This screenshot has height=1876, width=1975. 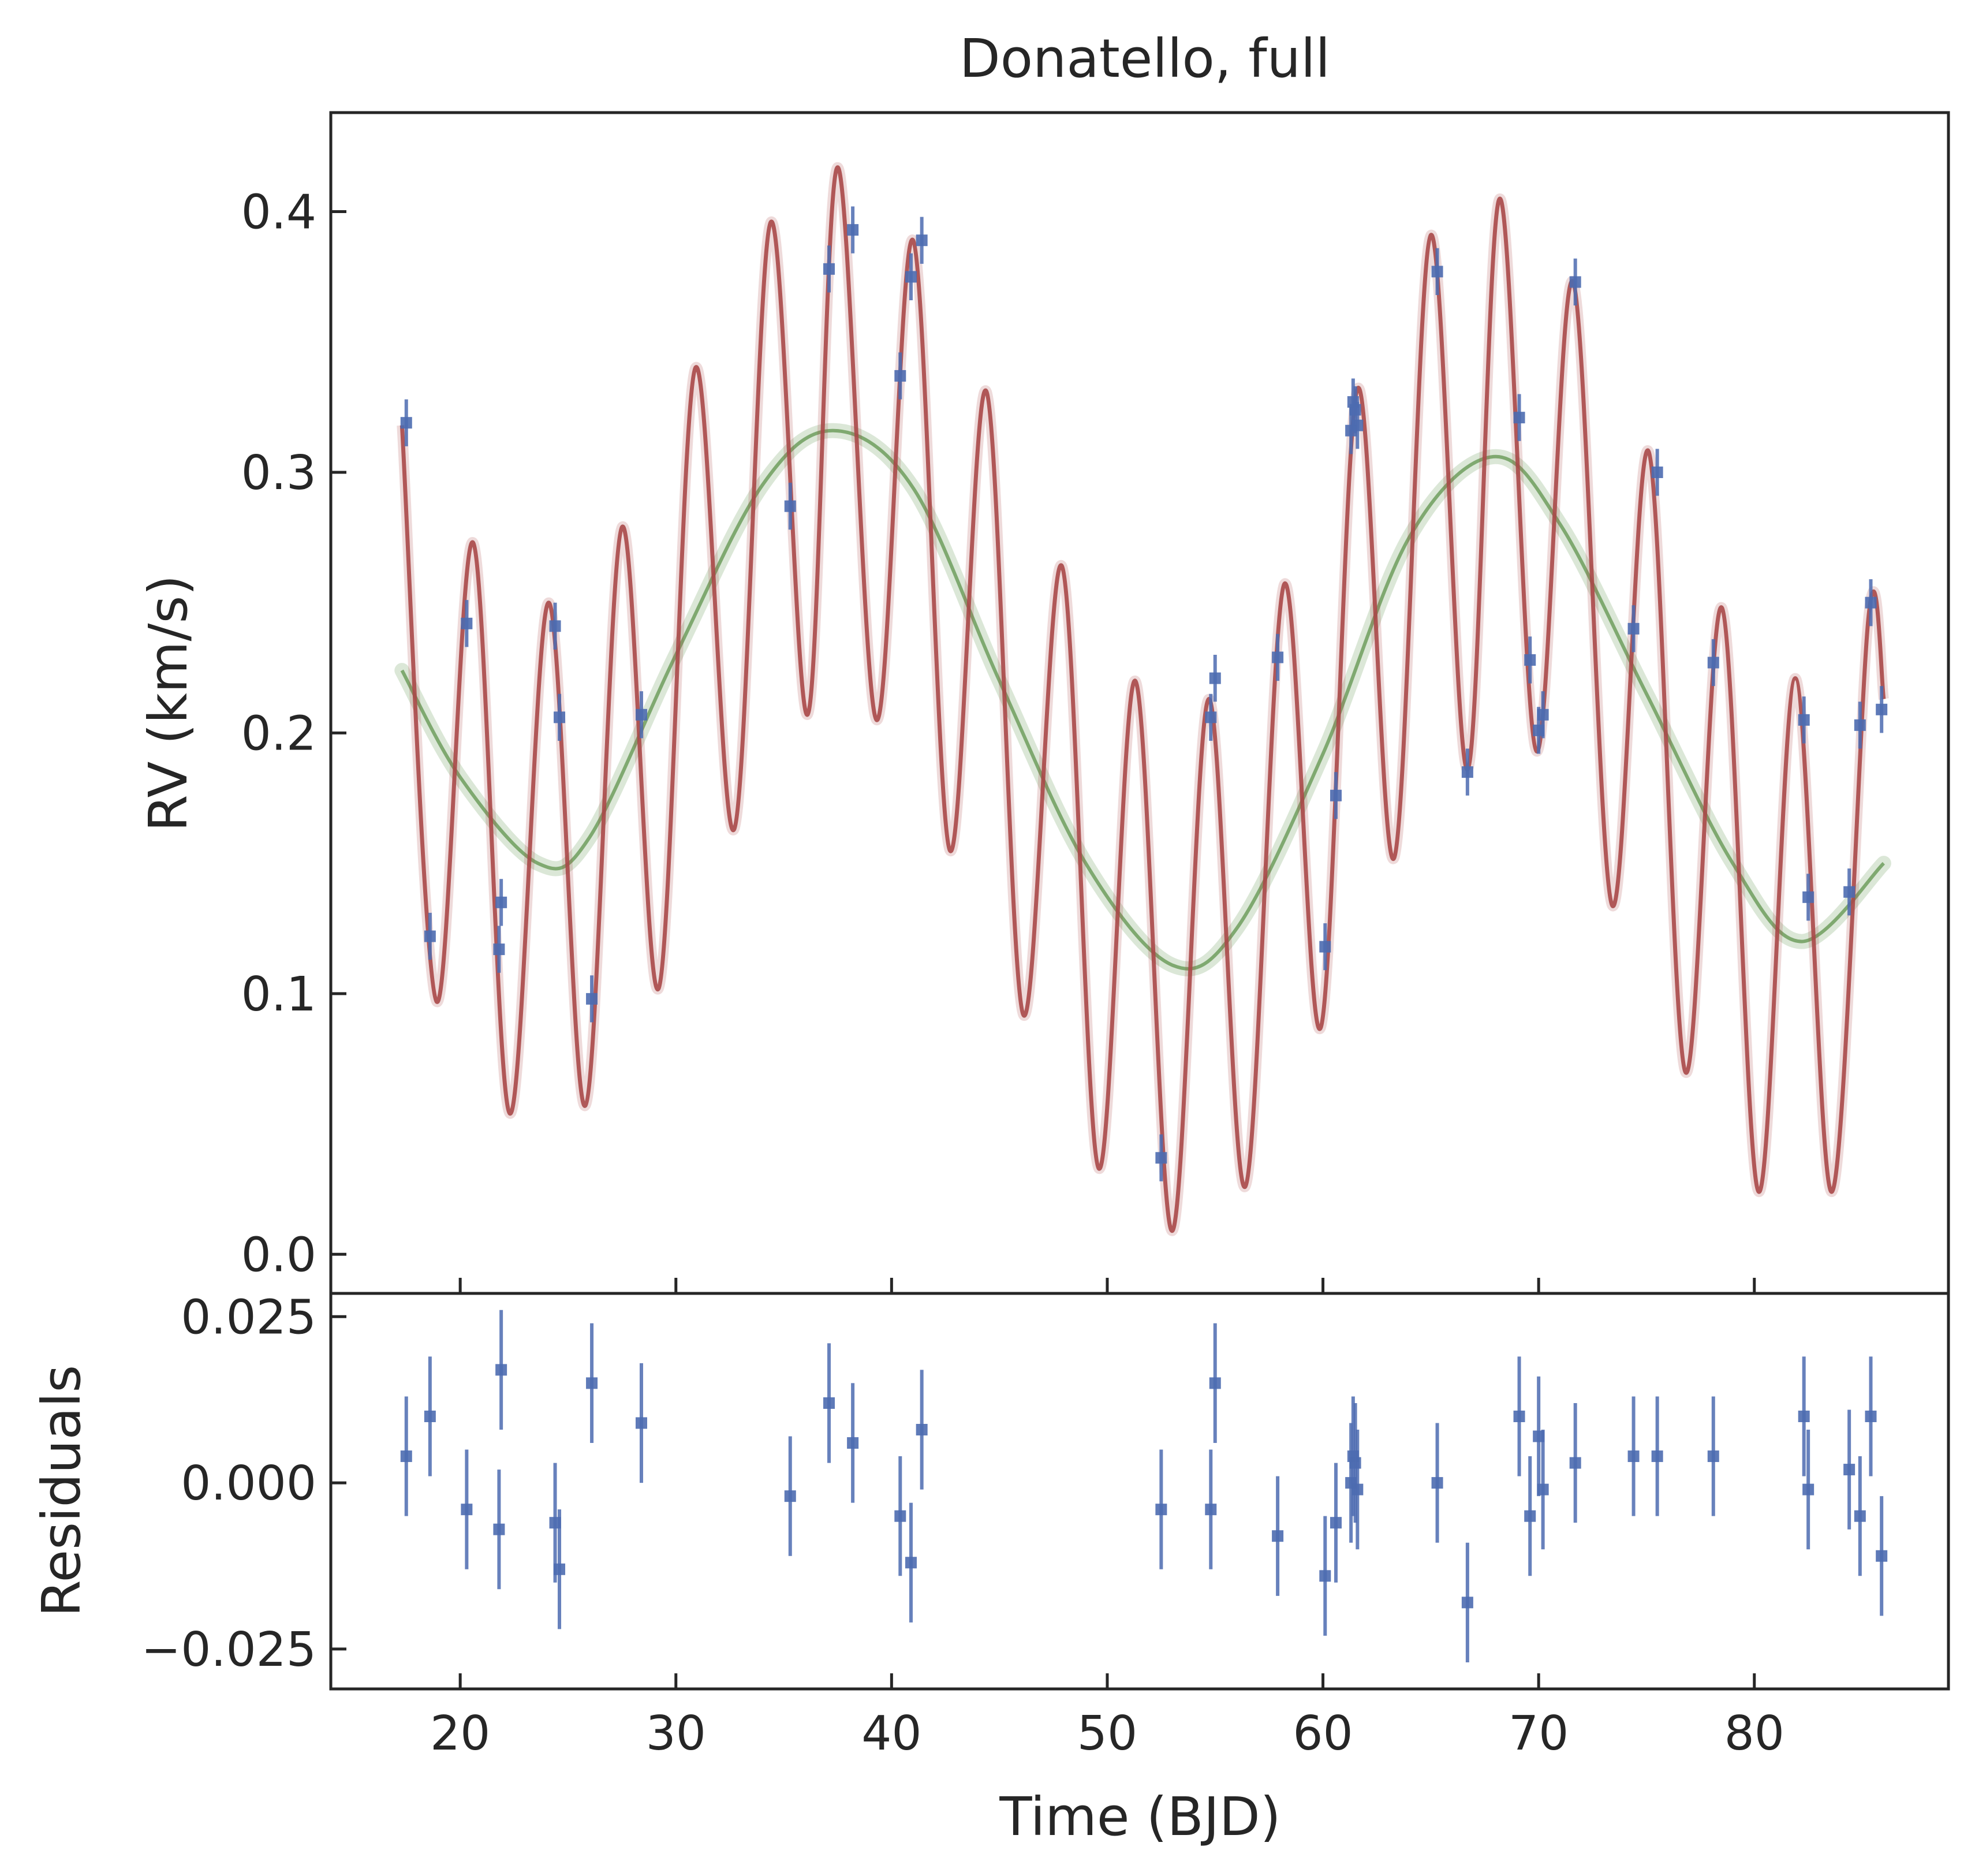 What do you see at coordinates (1145, 58) in the screenshot?
I see `chart-title: Donatello, full` at bounding box center [1145, 58].